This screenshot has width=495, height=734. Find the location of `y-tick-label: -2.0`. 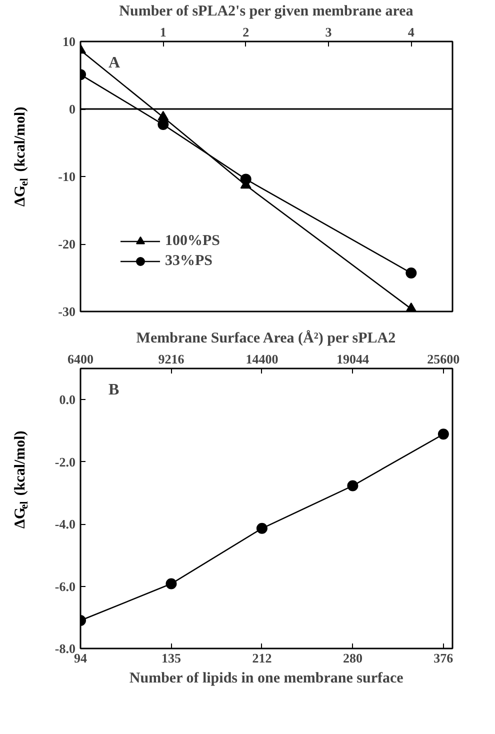

y-tick-label: -2.0 is located at coordinates (65, 462).